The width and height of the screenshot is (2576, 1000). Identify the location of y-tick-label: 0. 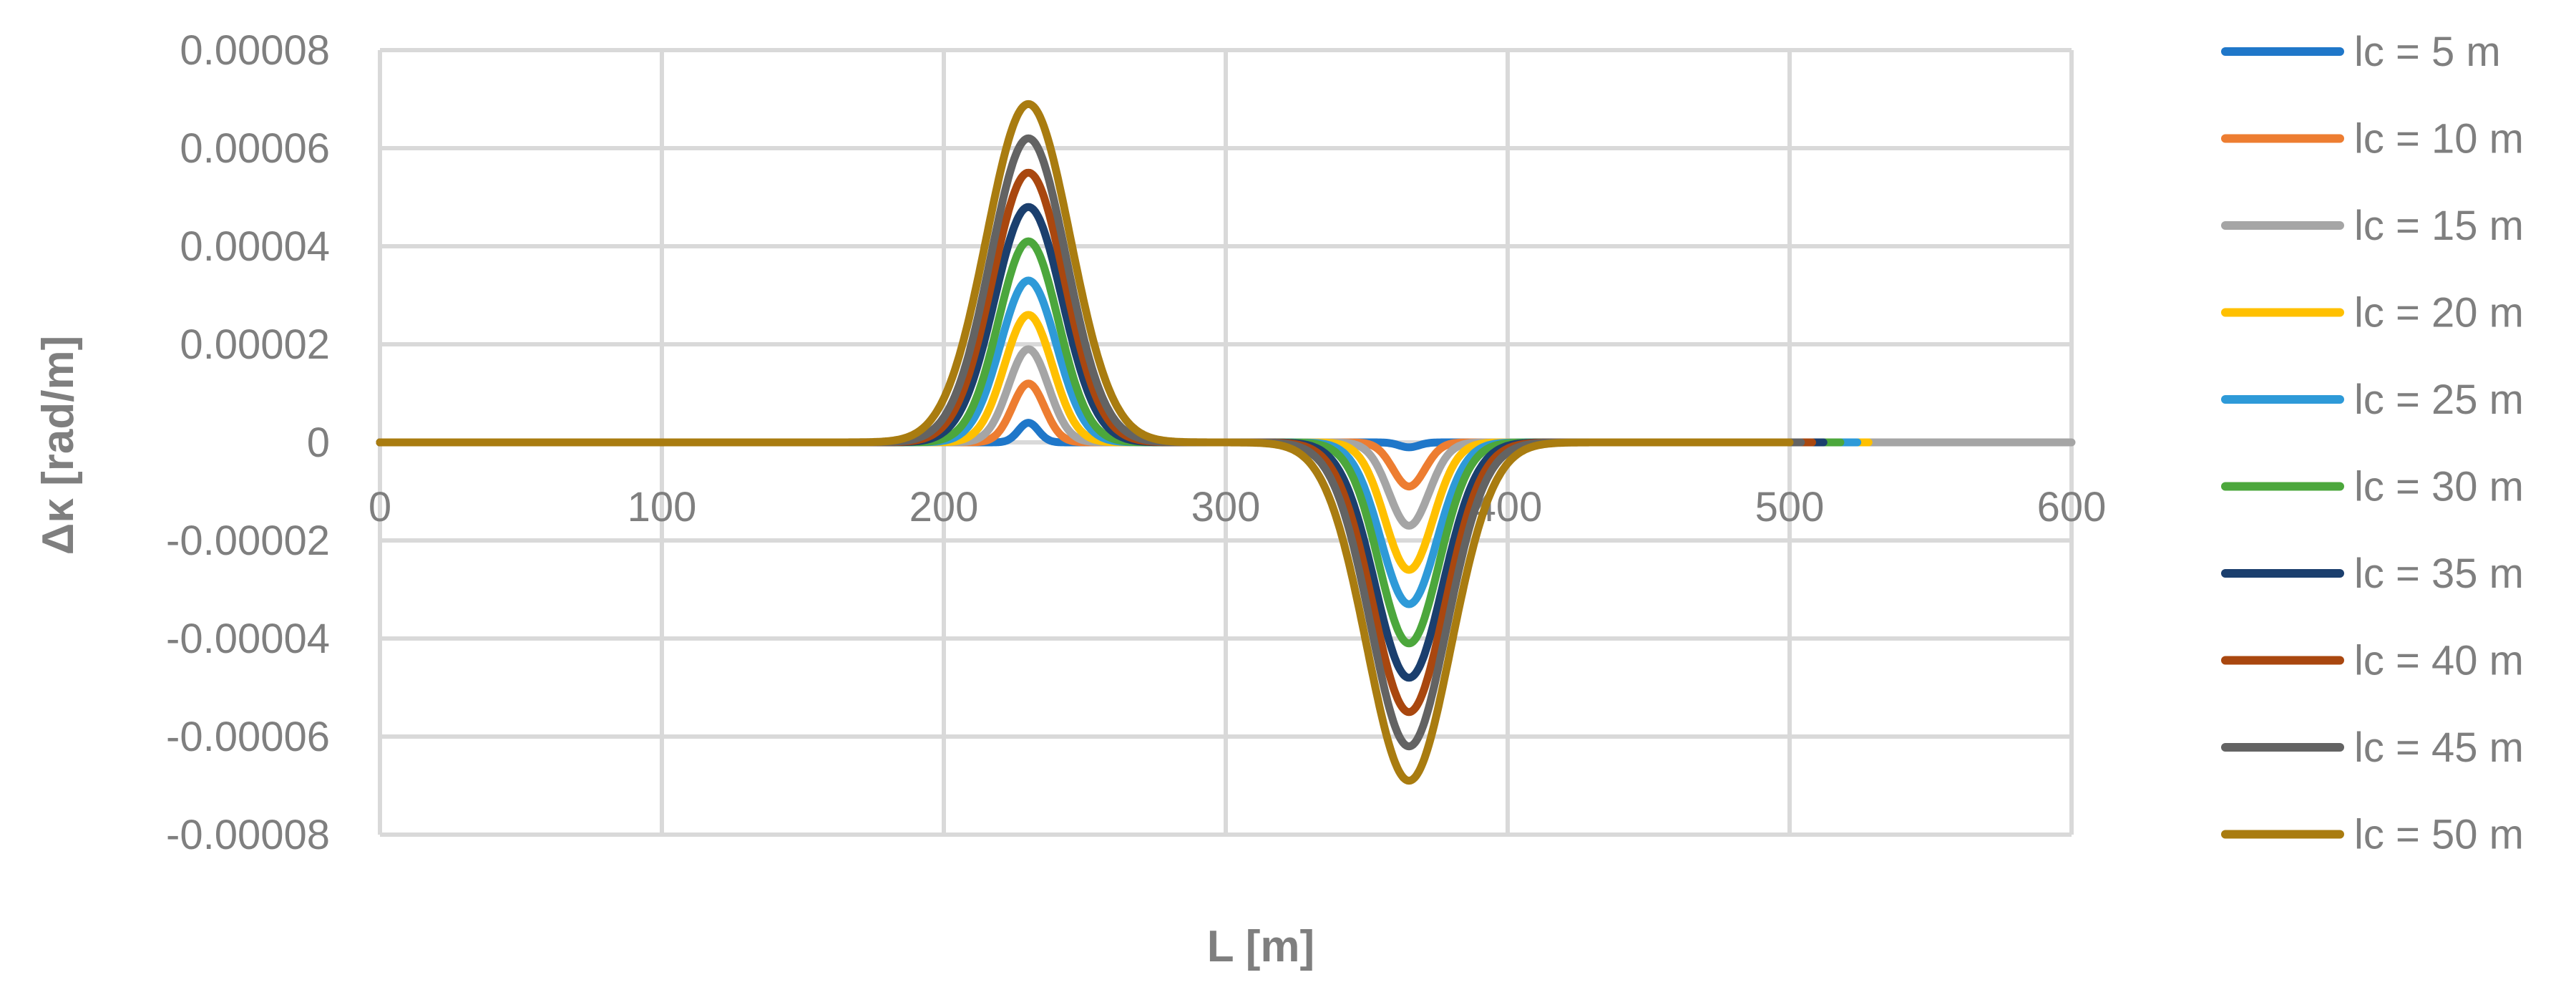
(318, 442).